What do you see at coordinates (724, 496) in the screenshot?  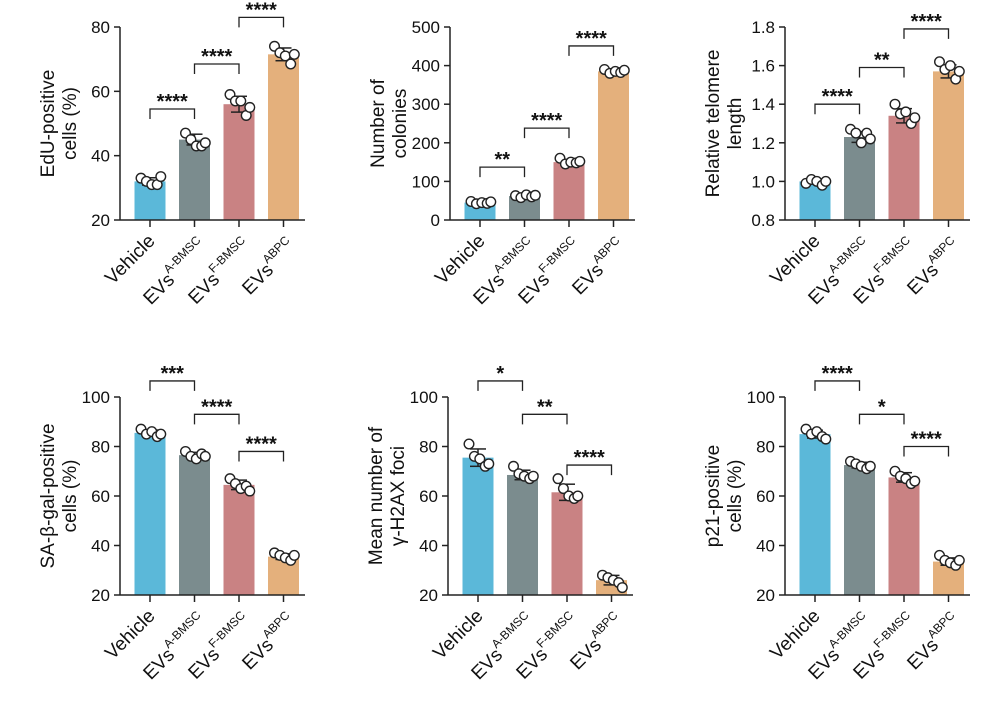 I see `y-axis-label: p21-positivecells (%)` at bounding box center [724, 496].